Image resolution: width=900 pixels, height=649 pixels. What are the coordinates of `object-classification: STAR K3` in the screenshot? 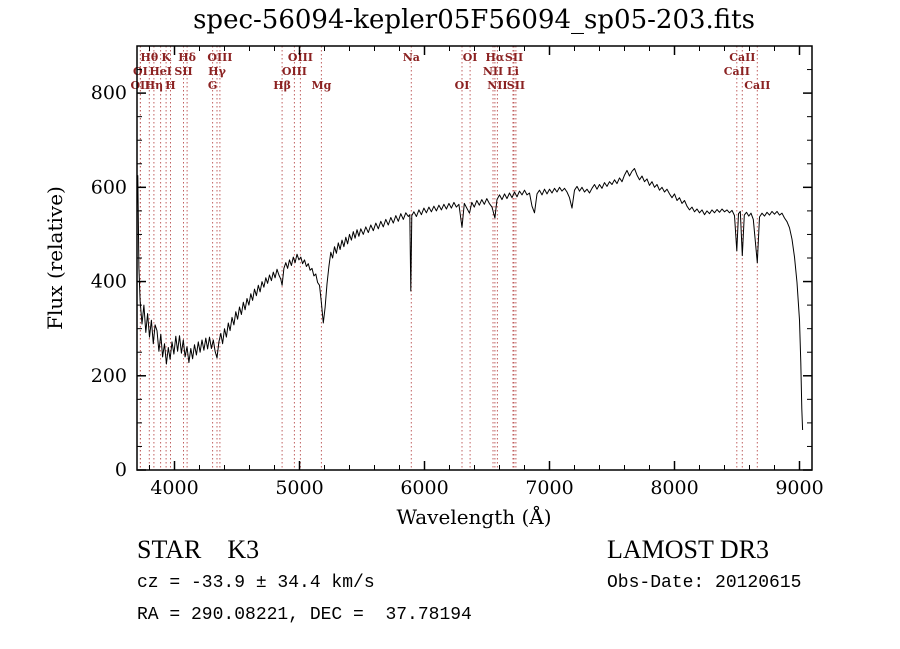 It's located at (198, 549).